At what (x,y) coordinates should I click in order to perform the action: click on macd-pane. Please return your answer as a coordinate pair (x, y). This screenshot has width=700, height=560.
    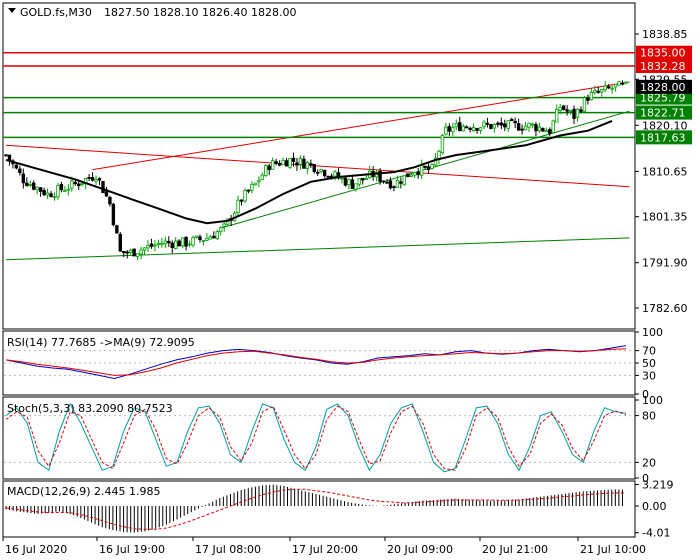
    Looking at the image, I should click on (319, 509).